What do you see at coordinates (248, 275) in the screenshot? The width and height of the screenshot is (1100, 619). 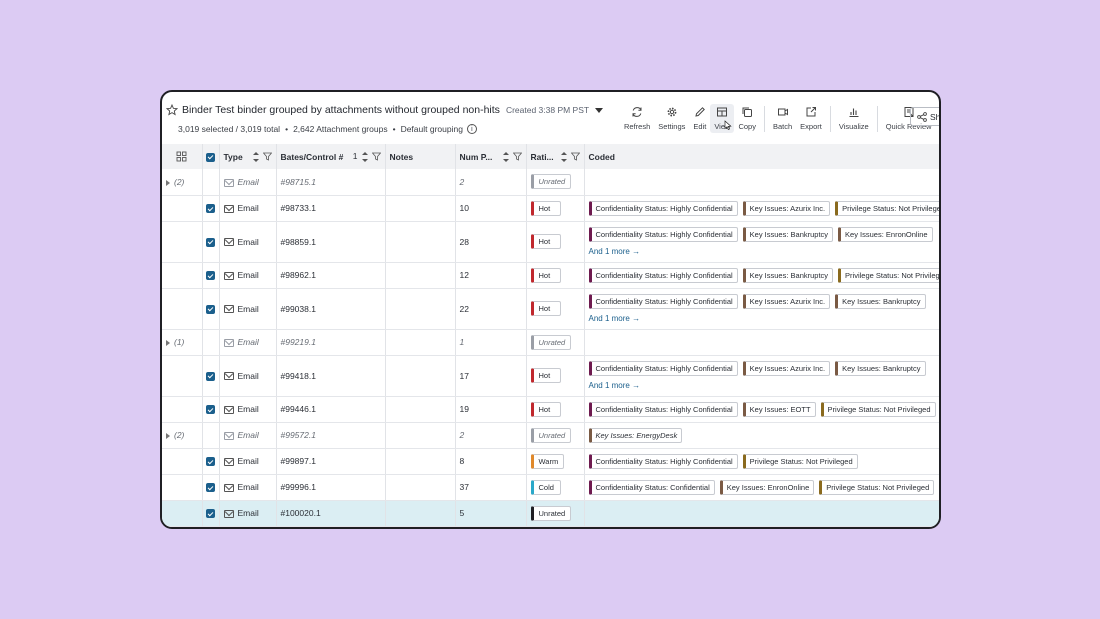 I see `type-label: Email` at bounding box center [248, 275].